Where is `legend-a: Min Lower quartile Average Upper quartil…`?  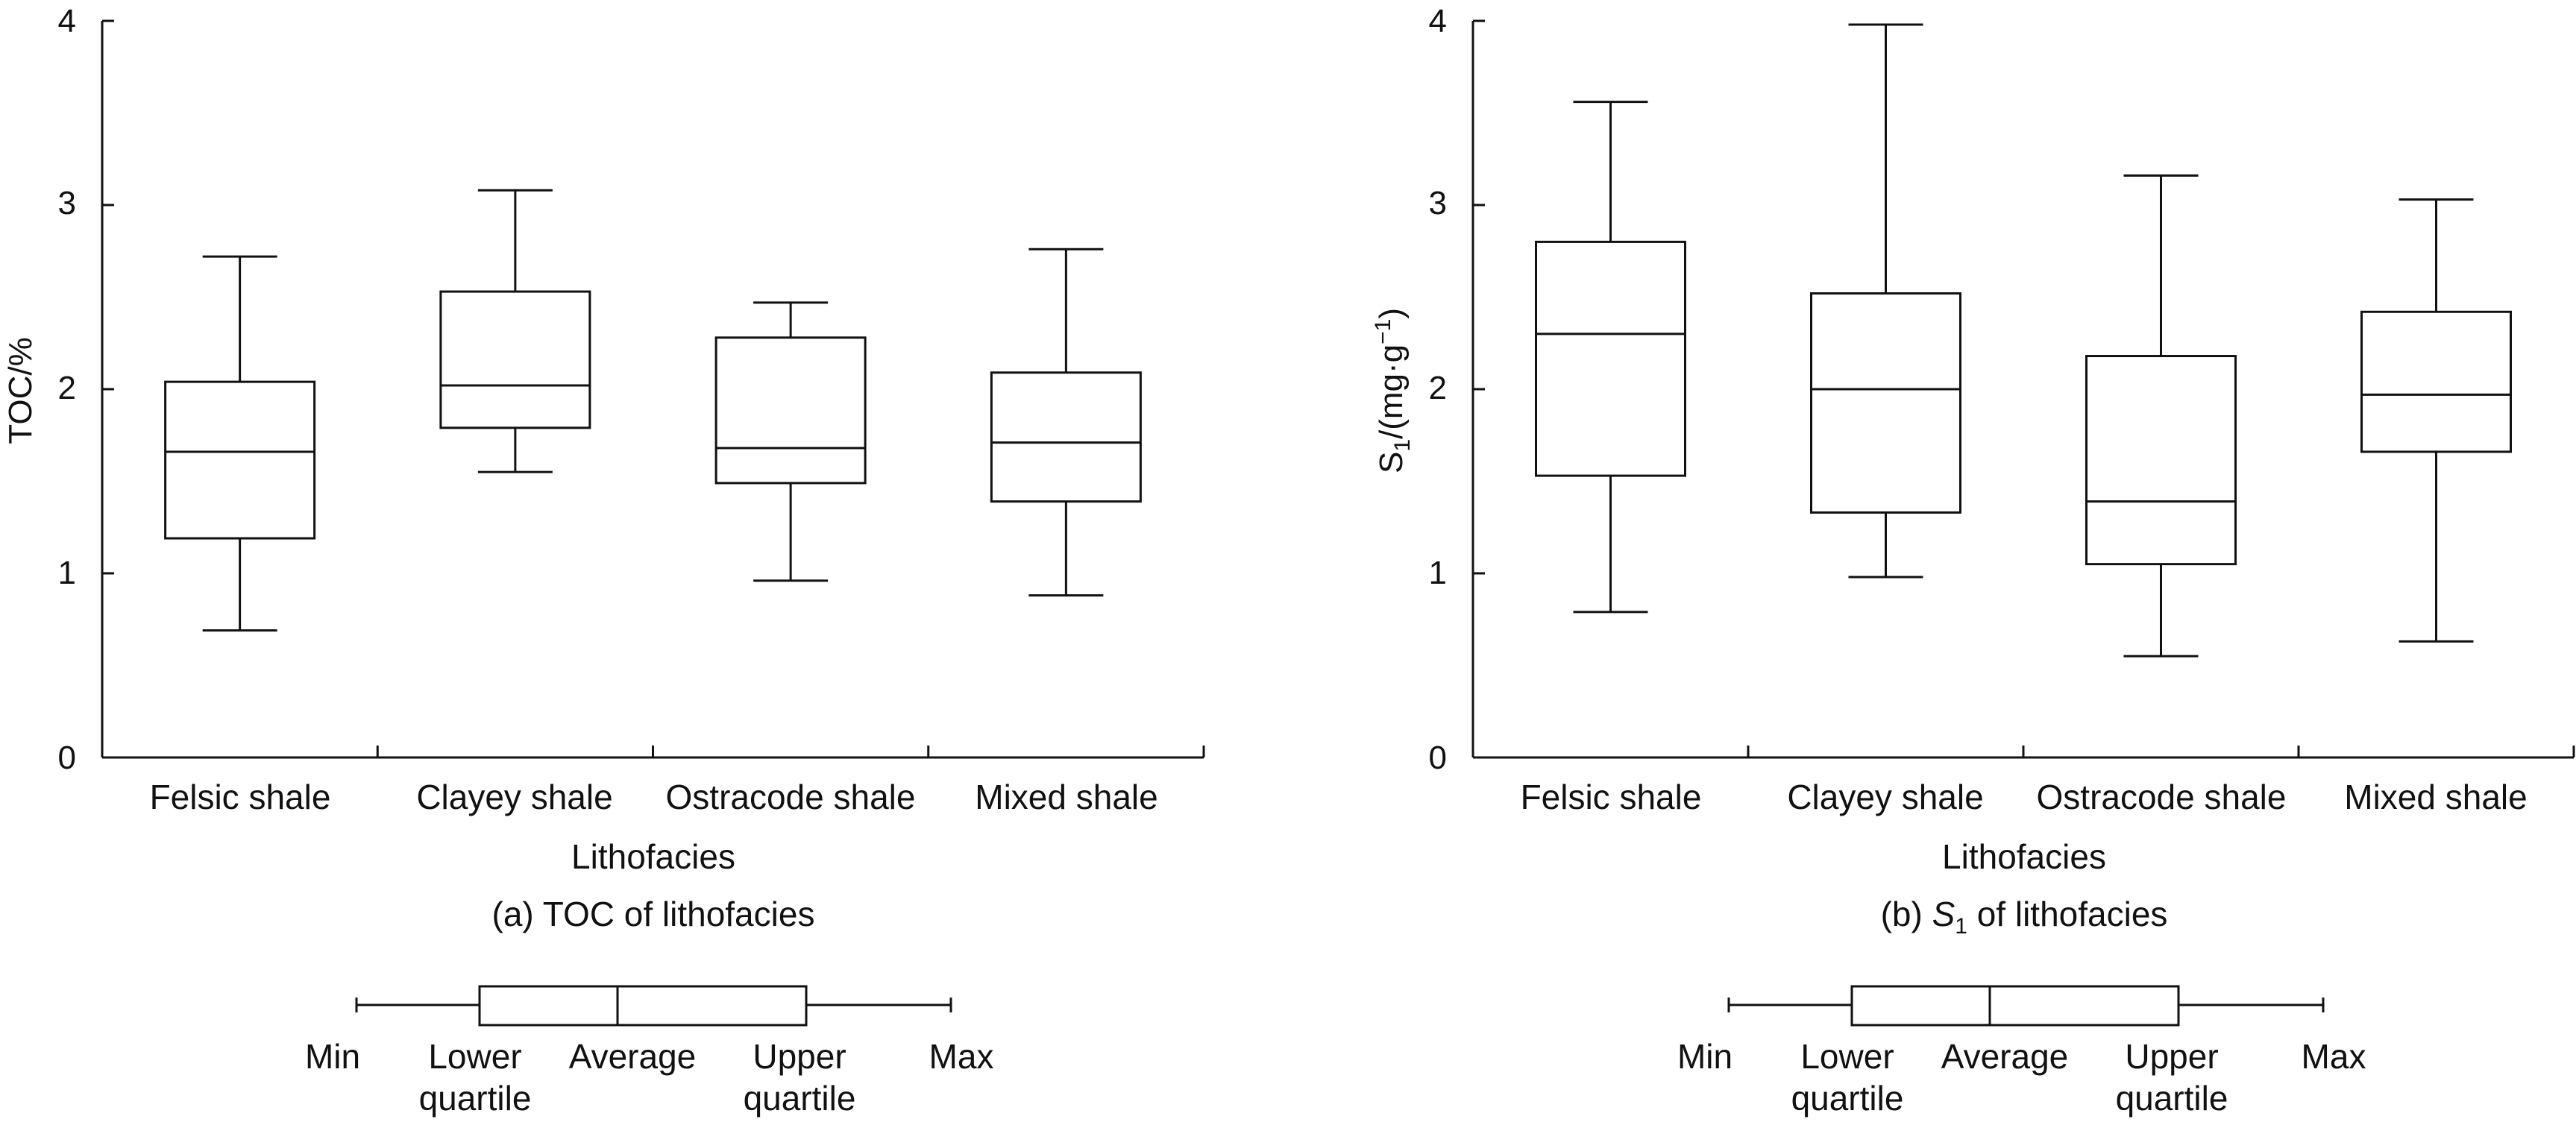 legend-a: Min Lower quartile Average Upper quartil… is located at coordinates (650, 1051).